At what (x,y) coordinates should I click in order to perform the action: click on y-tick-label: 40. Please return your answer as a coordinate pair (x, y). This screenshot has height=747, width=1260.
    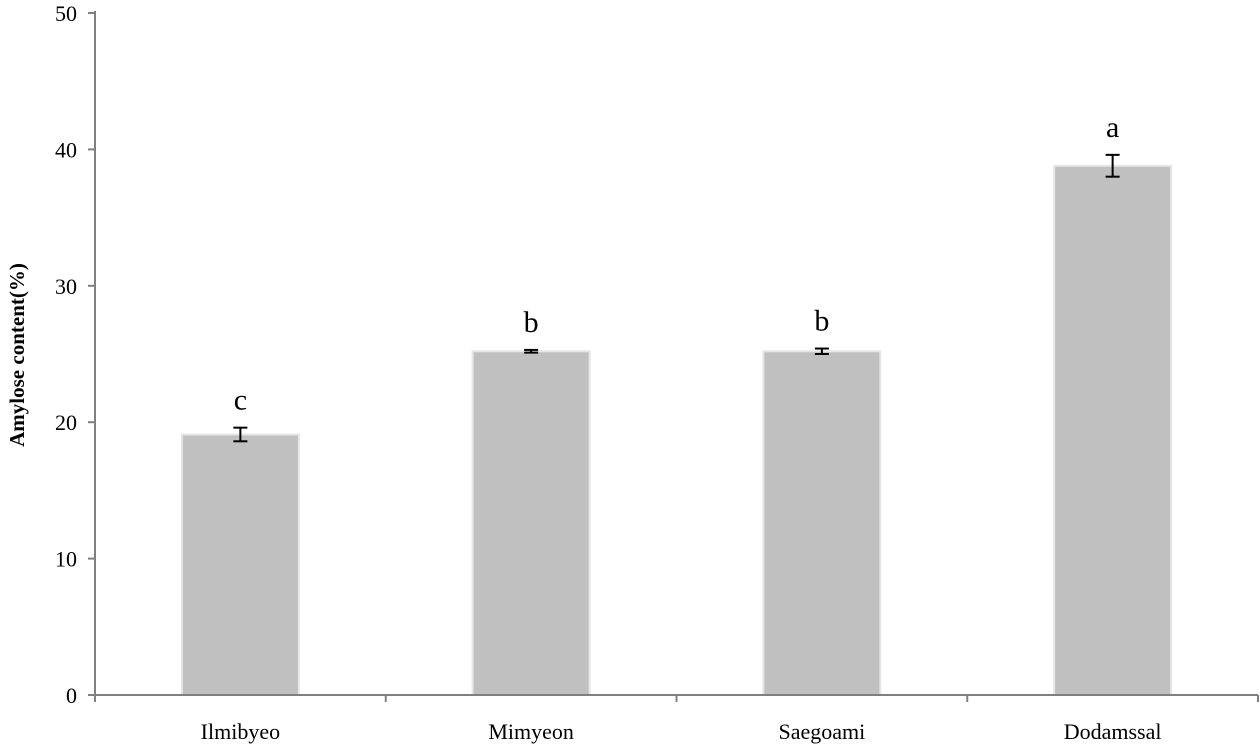
    Looking at the image, I should click on (66, 149).